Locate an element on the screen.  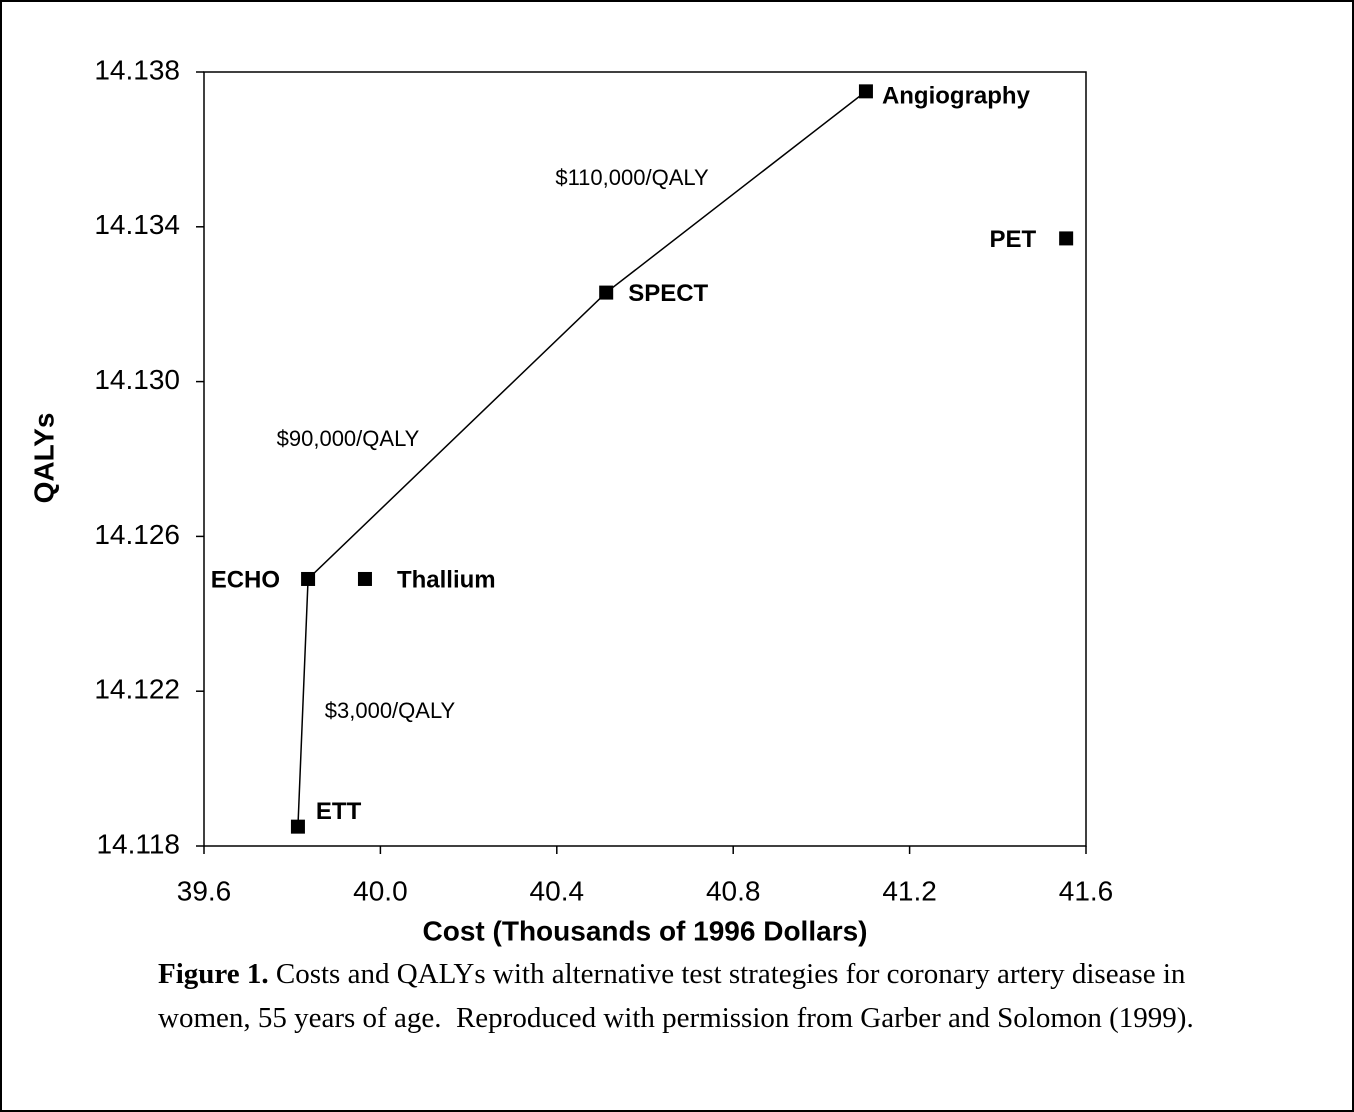
y-tick-label: 14.130 is located at coordinates (137, 379).